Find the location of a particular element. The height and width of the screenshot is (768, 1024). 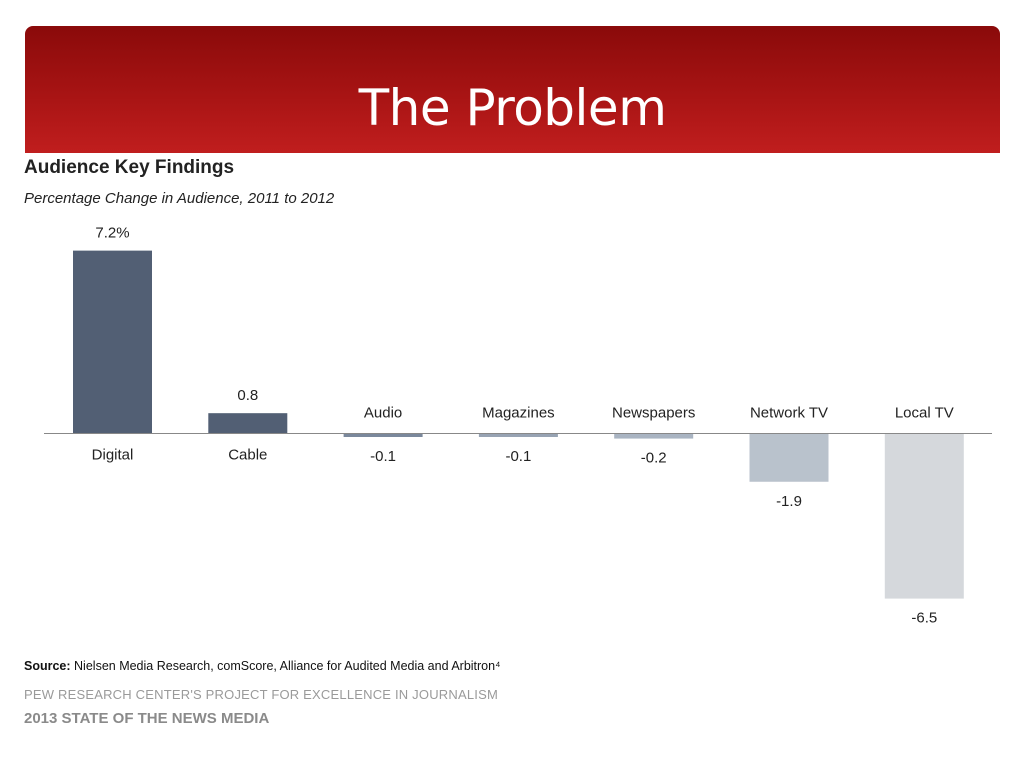

category-label: Network TV is located at coordinates (789, 413).